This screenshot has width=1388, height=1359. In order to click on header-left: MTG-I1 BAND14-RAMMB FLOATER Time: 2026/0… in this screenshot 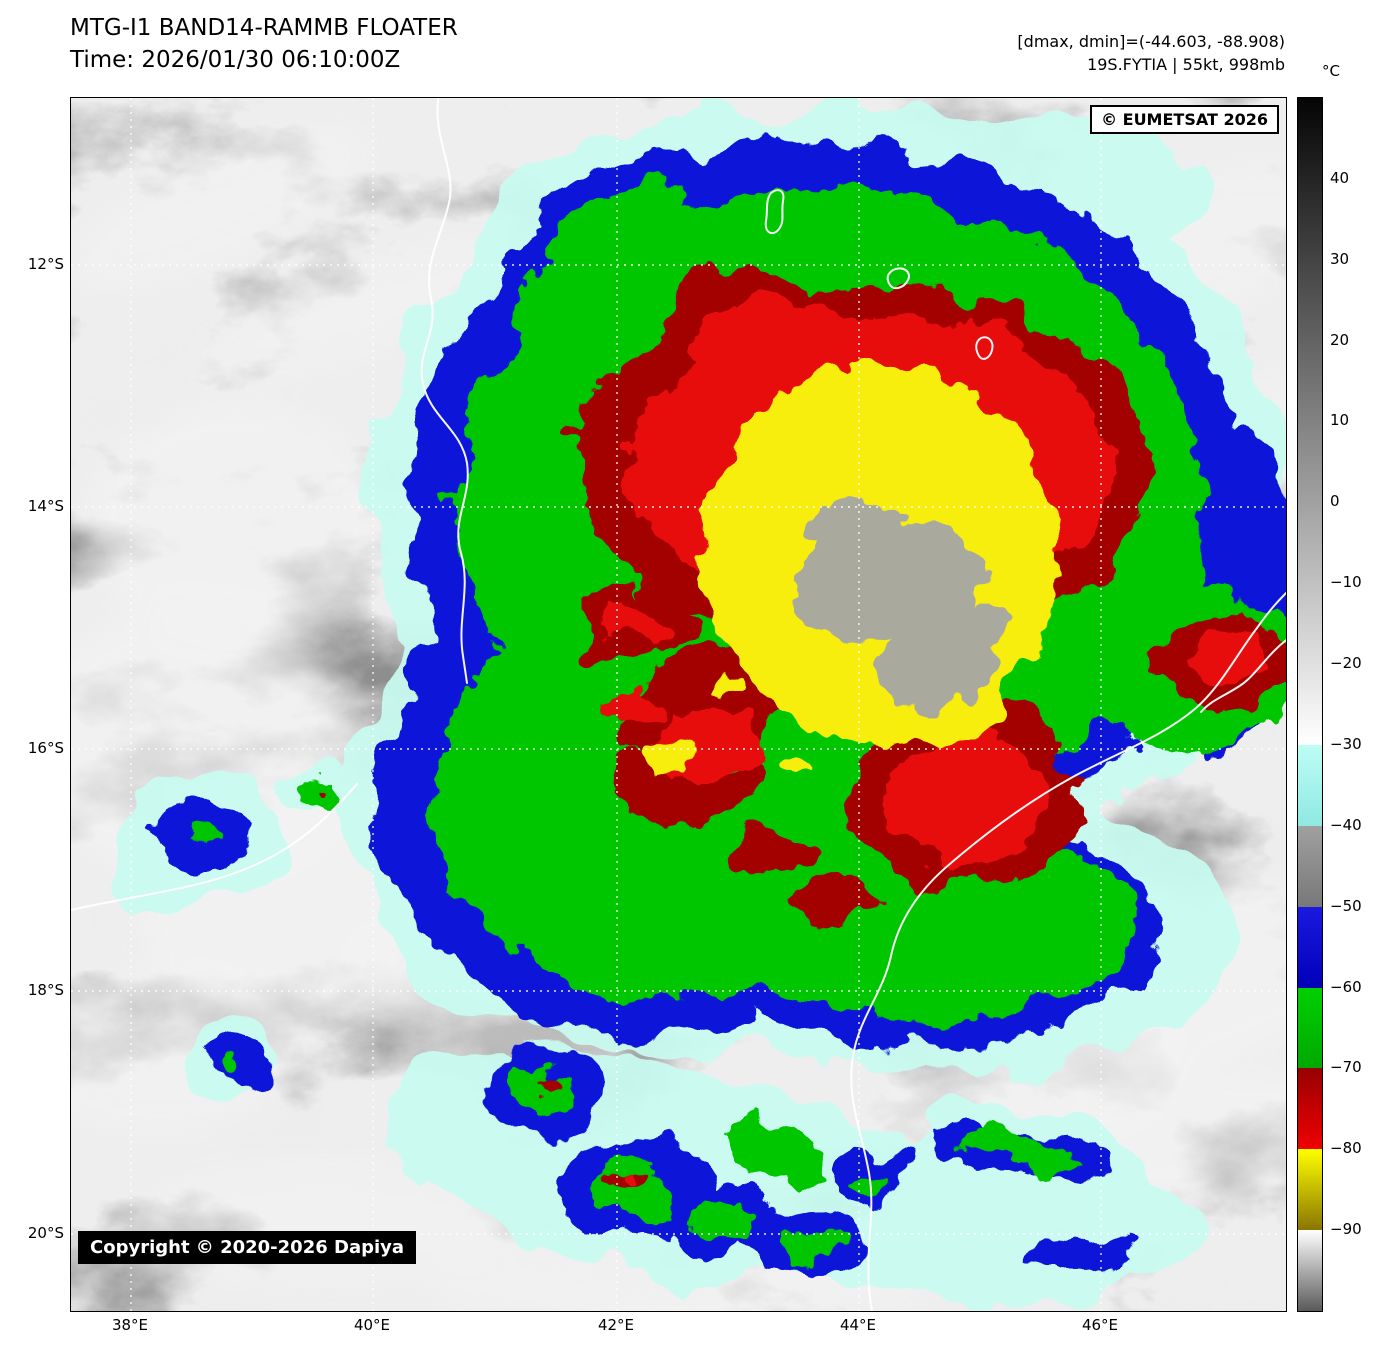, I will do `click(264, 44)`.